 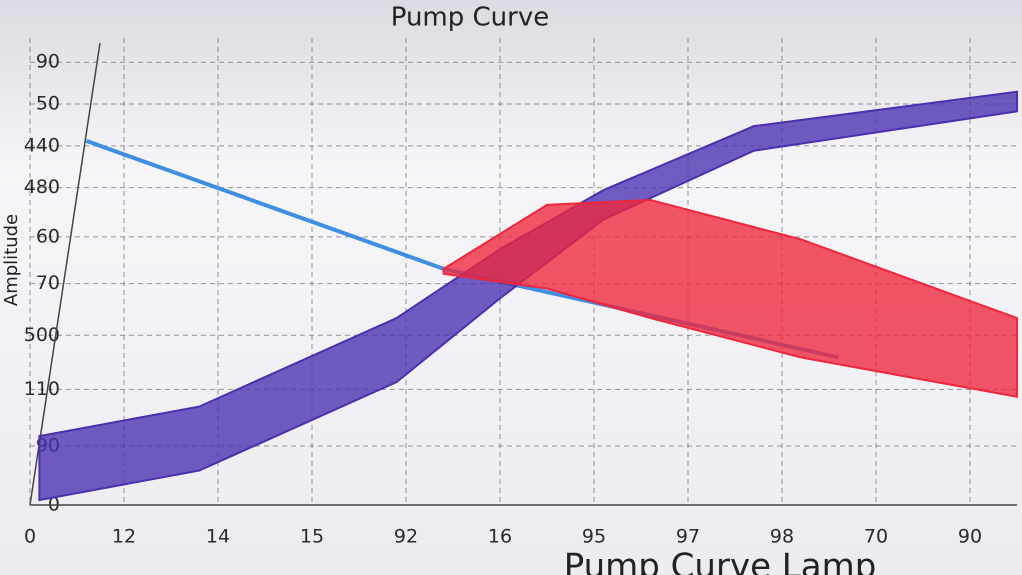 I want to click on y-tick-label: 500, so click(x=42, y=335).